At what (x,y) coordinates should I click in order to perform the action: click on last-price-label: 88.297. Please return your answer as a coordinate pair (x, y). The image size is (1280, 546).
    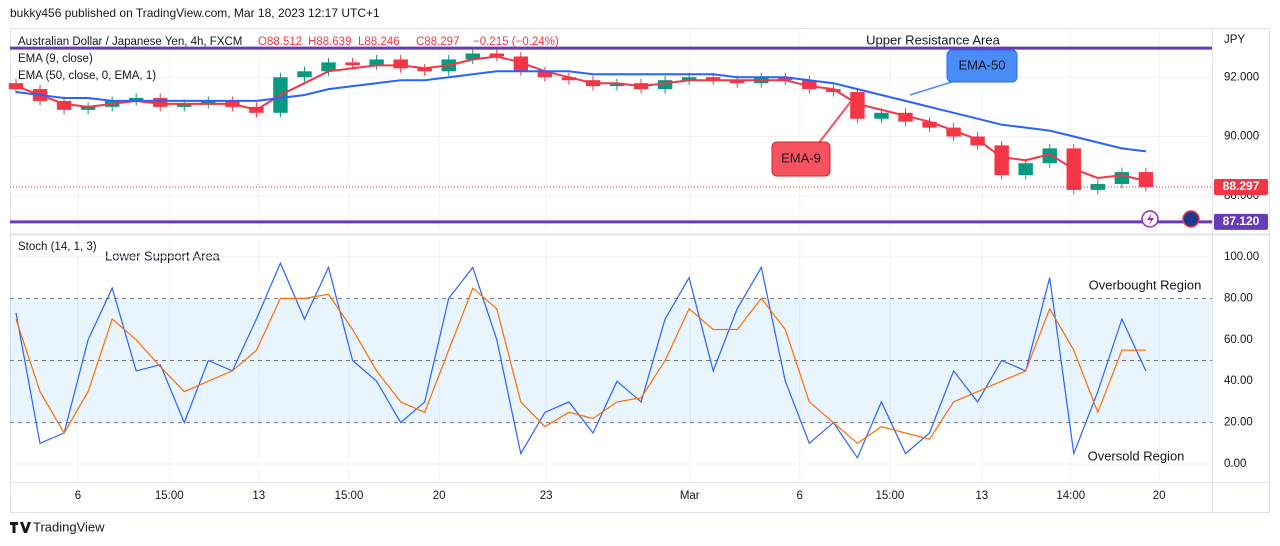
    Looking at the image, I should click on (1241, 186).